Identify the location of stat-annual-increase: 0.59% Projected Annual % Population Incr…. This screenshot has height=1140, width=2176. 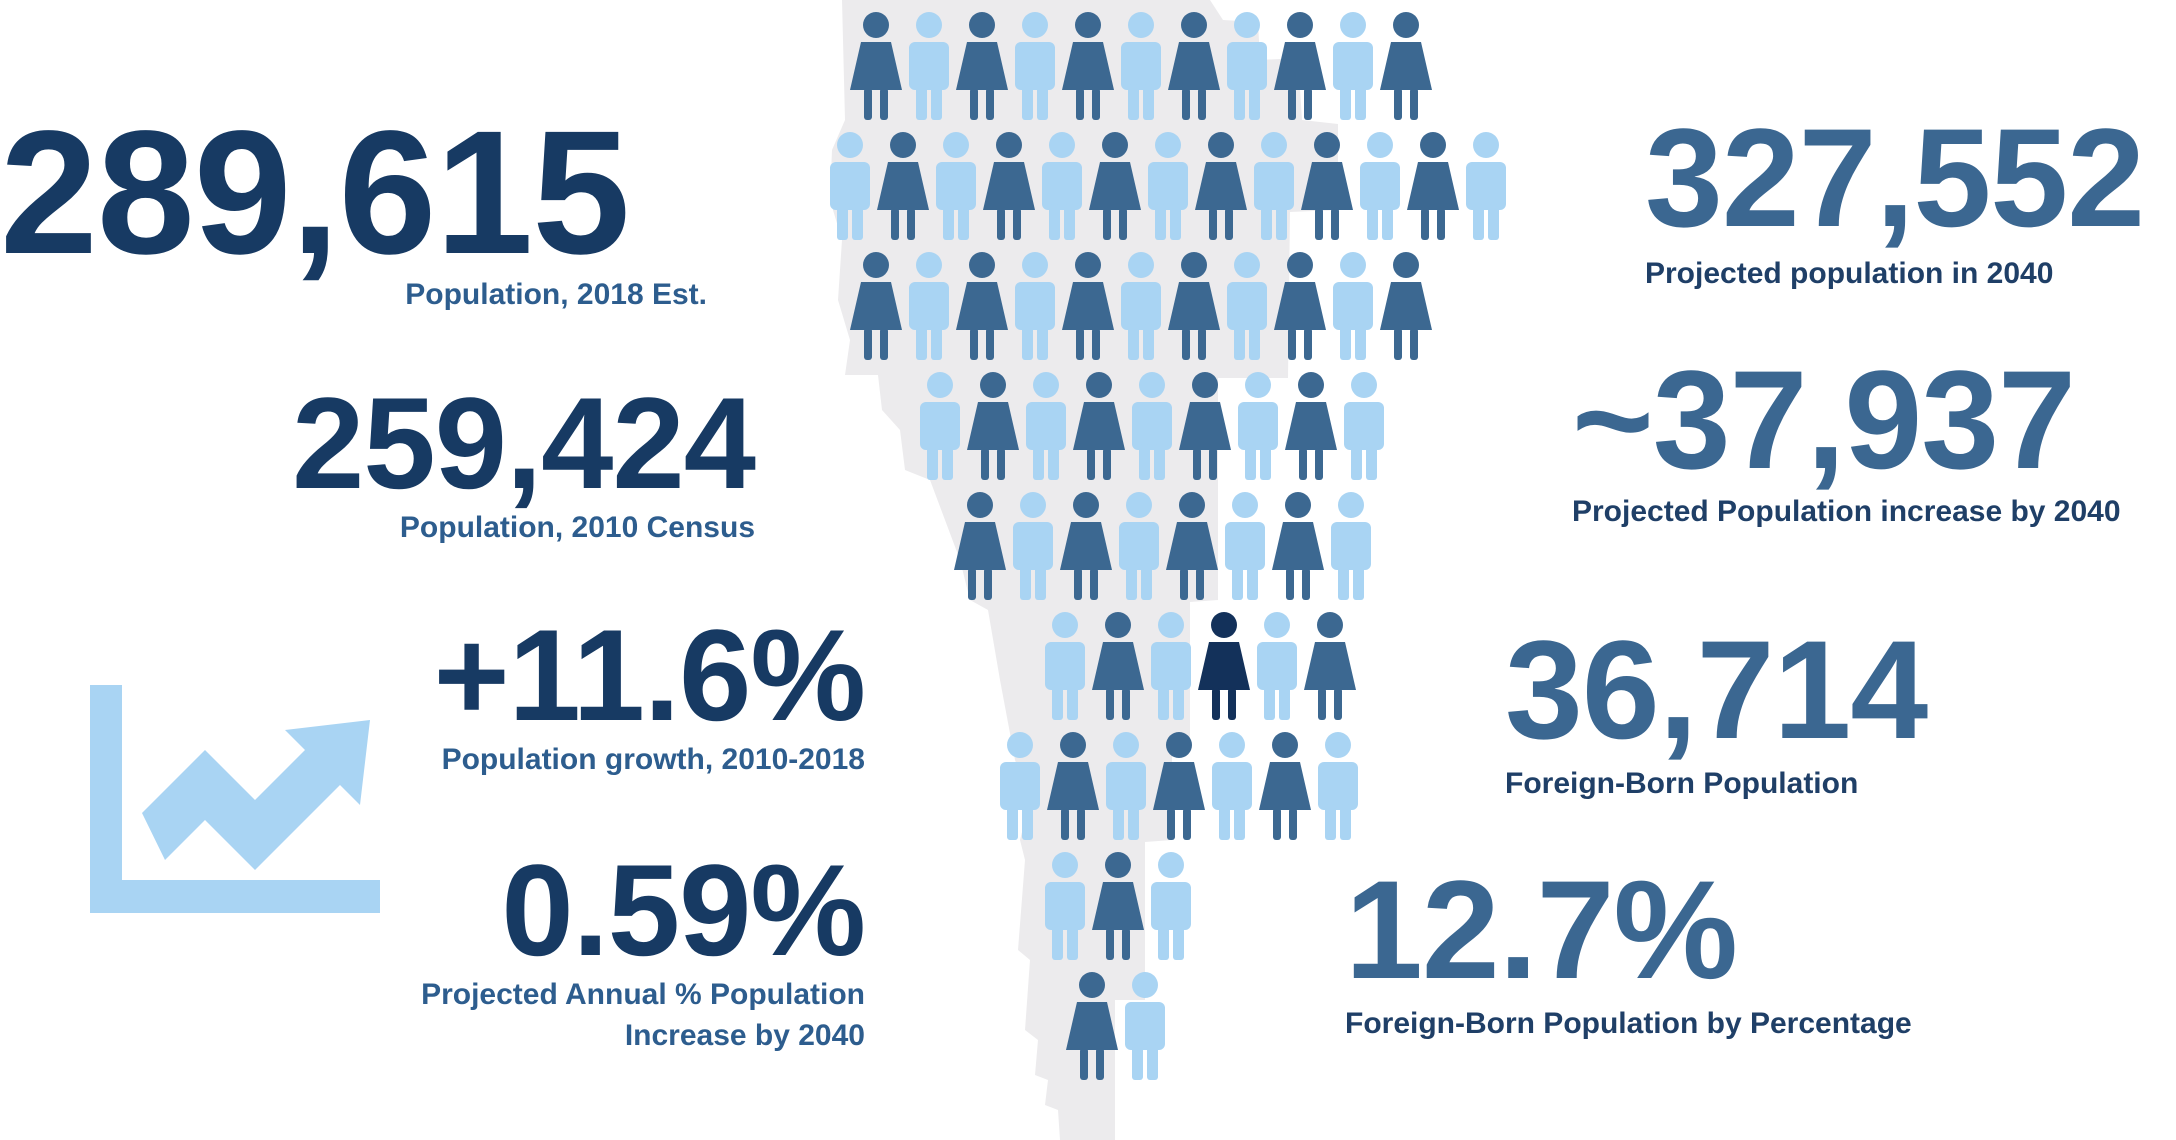
(623, 946).